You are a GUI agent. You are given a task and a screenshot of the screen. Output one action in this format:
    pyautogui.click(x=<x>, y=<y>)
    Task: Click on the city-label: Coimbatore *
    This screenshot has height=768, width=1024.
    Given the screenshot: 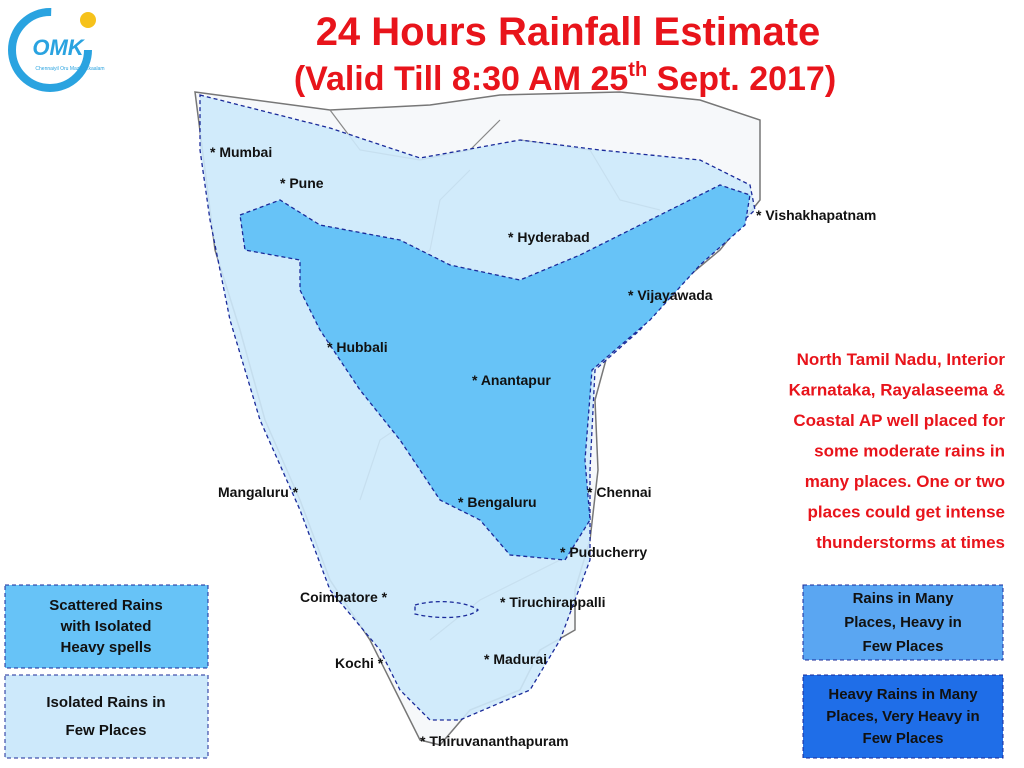 What is the action you would take?
    pyautogui.click(x=344, y=597)
    